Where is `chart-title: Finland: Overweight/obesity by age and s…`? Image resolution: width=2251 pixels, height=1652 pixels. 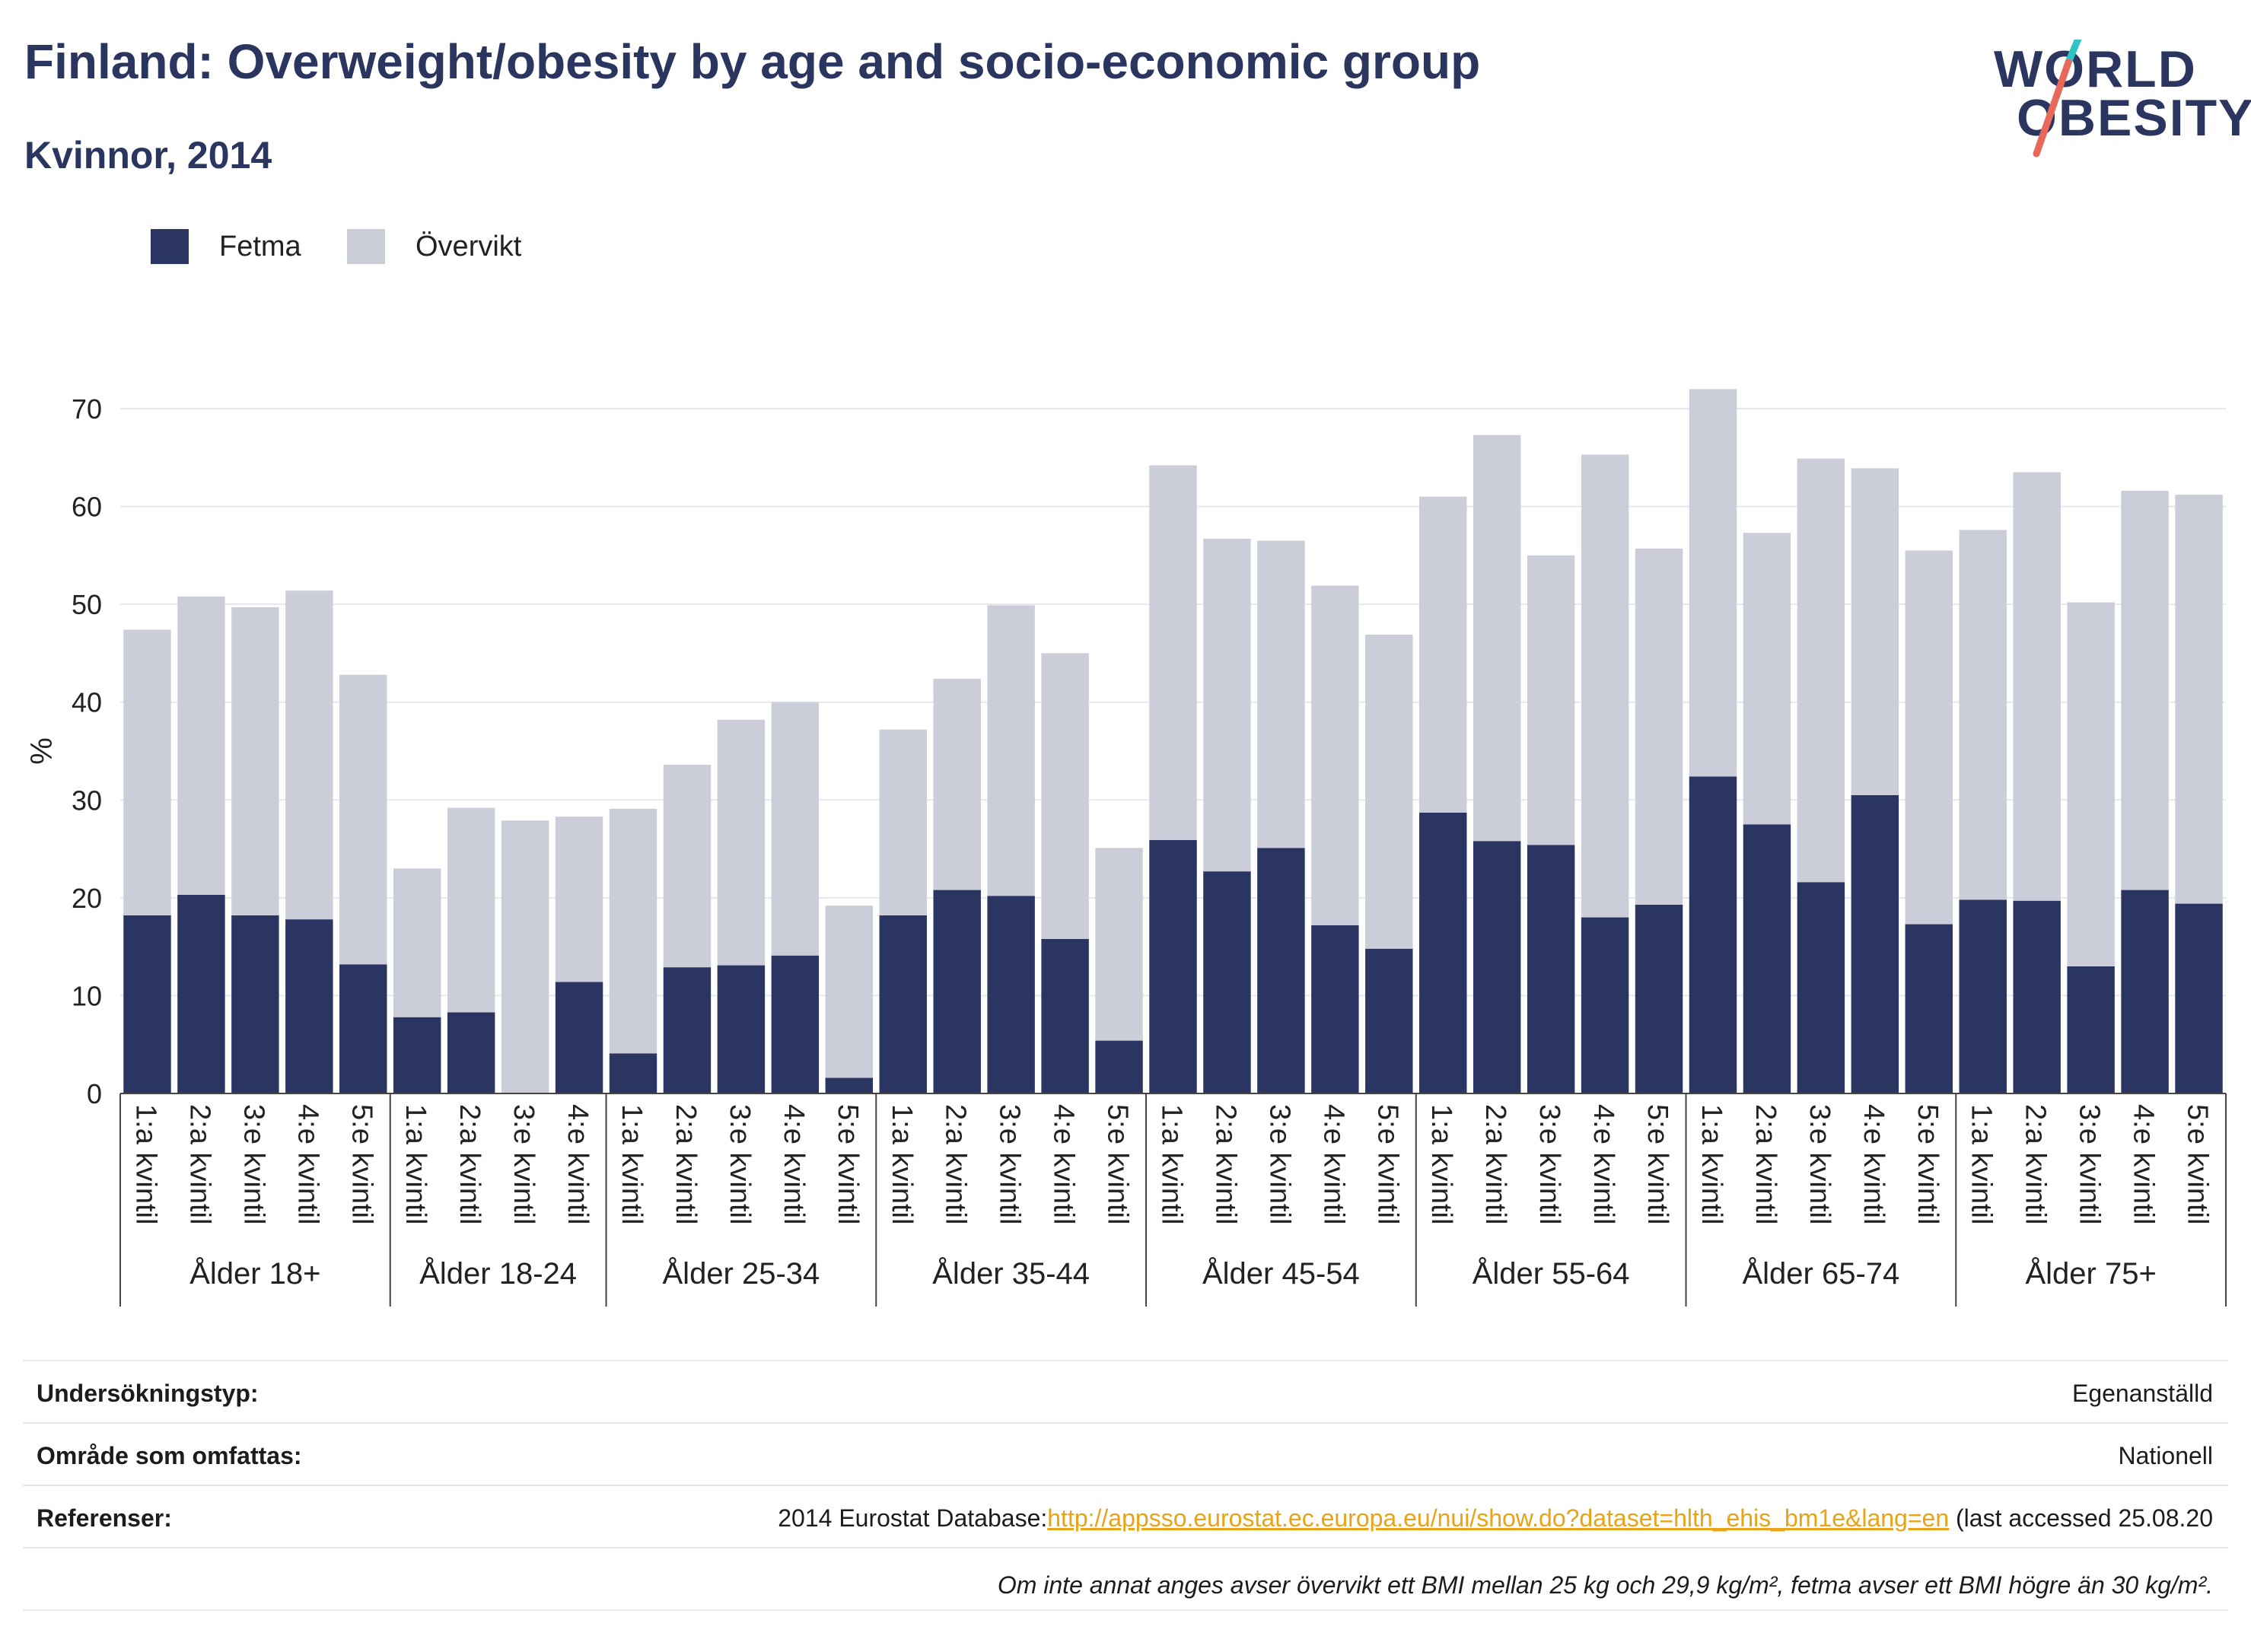 chart-title: Finland: Overweight/obesity by age and s… is located at coordinates (752, 61).